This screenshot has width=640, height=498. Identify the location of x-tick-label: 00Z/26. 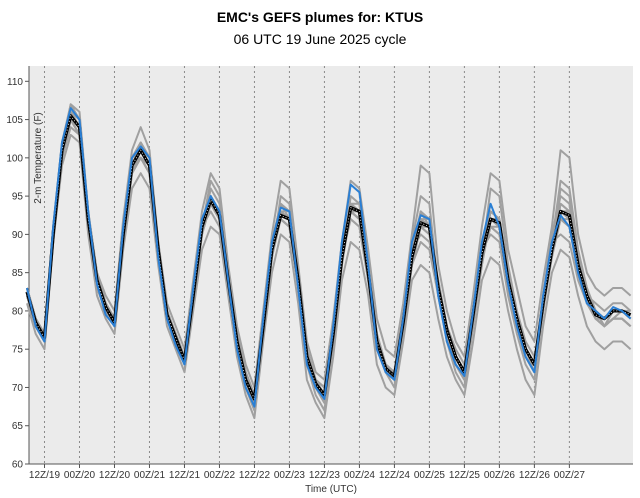
(500, 475).